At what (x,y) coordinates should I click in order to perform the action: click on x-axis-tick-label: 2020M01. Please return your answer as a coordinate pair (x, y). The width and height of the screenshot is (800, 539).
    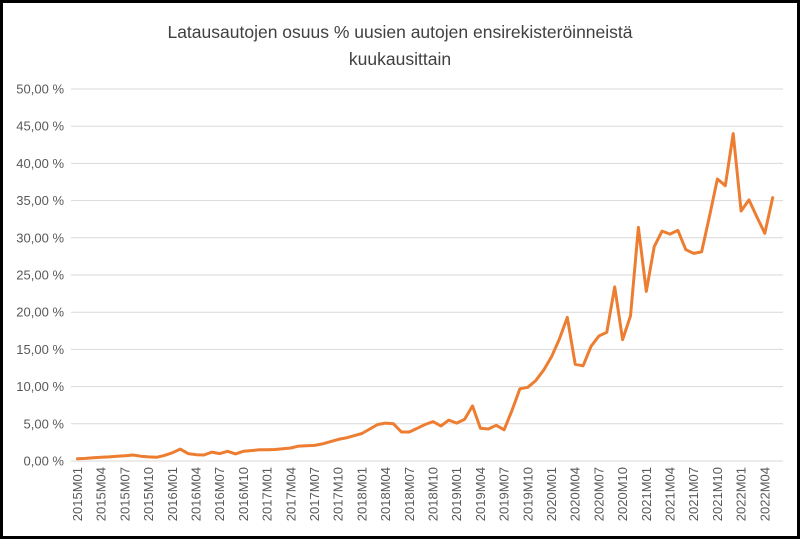
    Looking at the image, I should click on (551, 494).